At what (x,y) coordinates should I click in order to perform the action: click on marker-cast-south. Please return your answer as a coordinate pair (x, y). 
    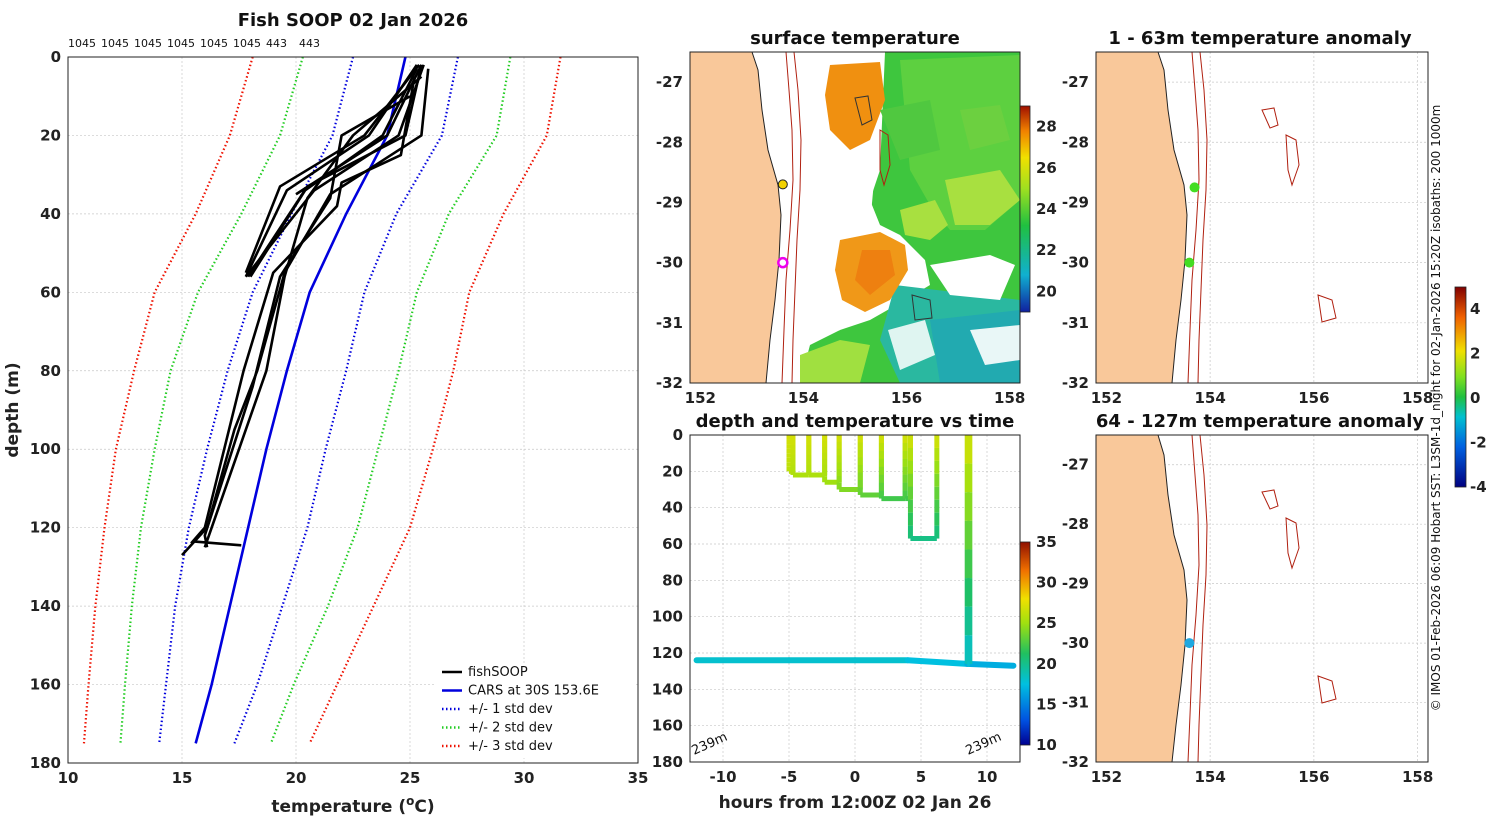
    Looking at the image, I should click on (783, 262).